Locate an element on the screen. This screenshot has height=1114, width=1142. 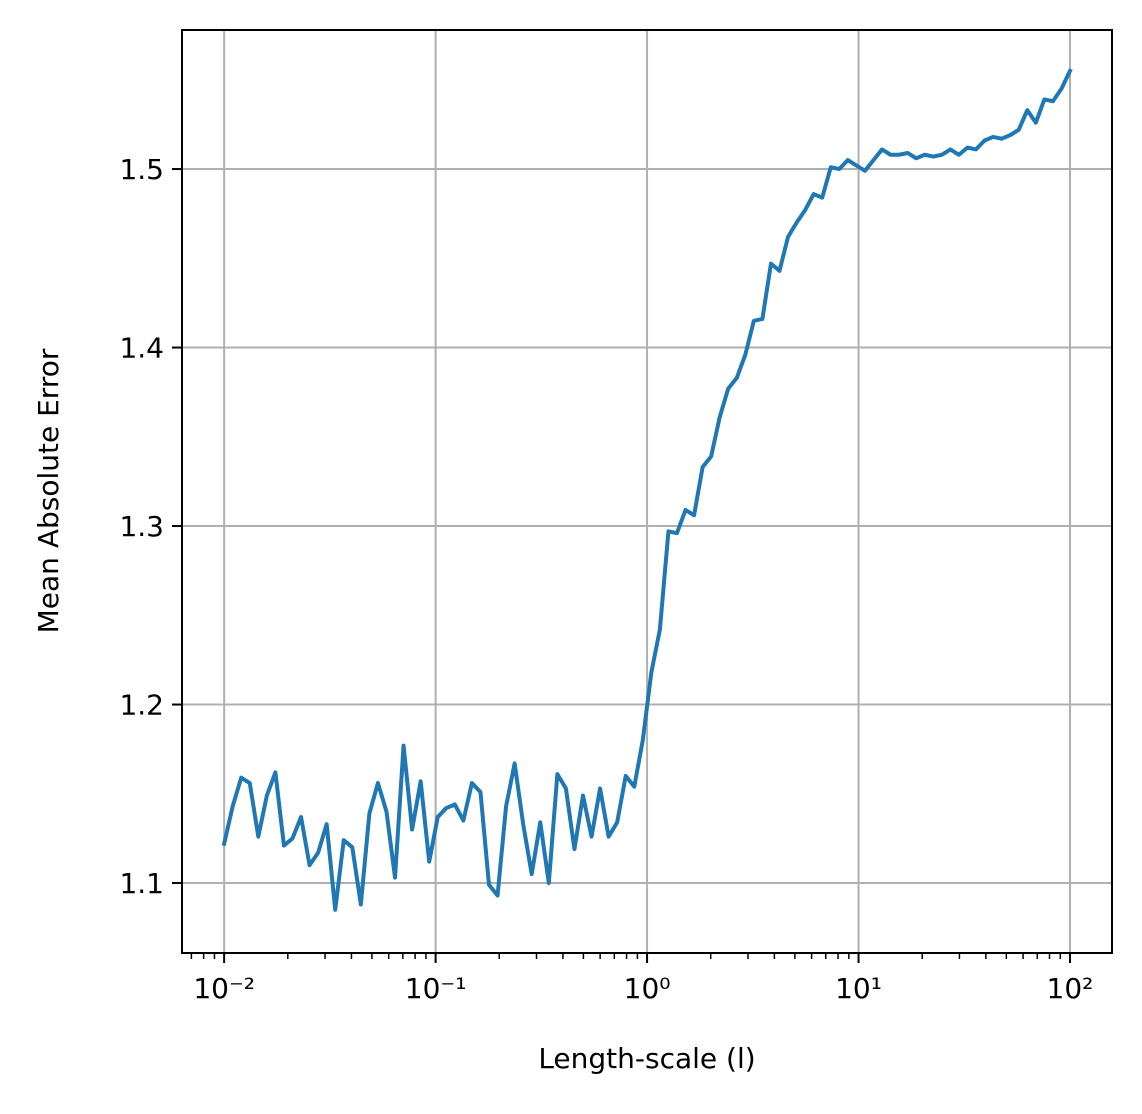
y-axis-label: Mean Absolute Error is located at coordinates (48, 490).